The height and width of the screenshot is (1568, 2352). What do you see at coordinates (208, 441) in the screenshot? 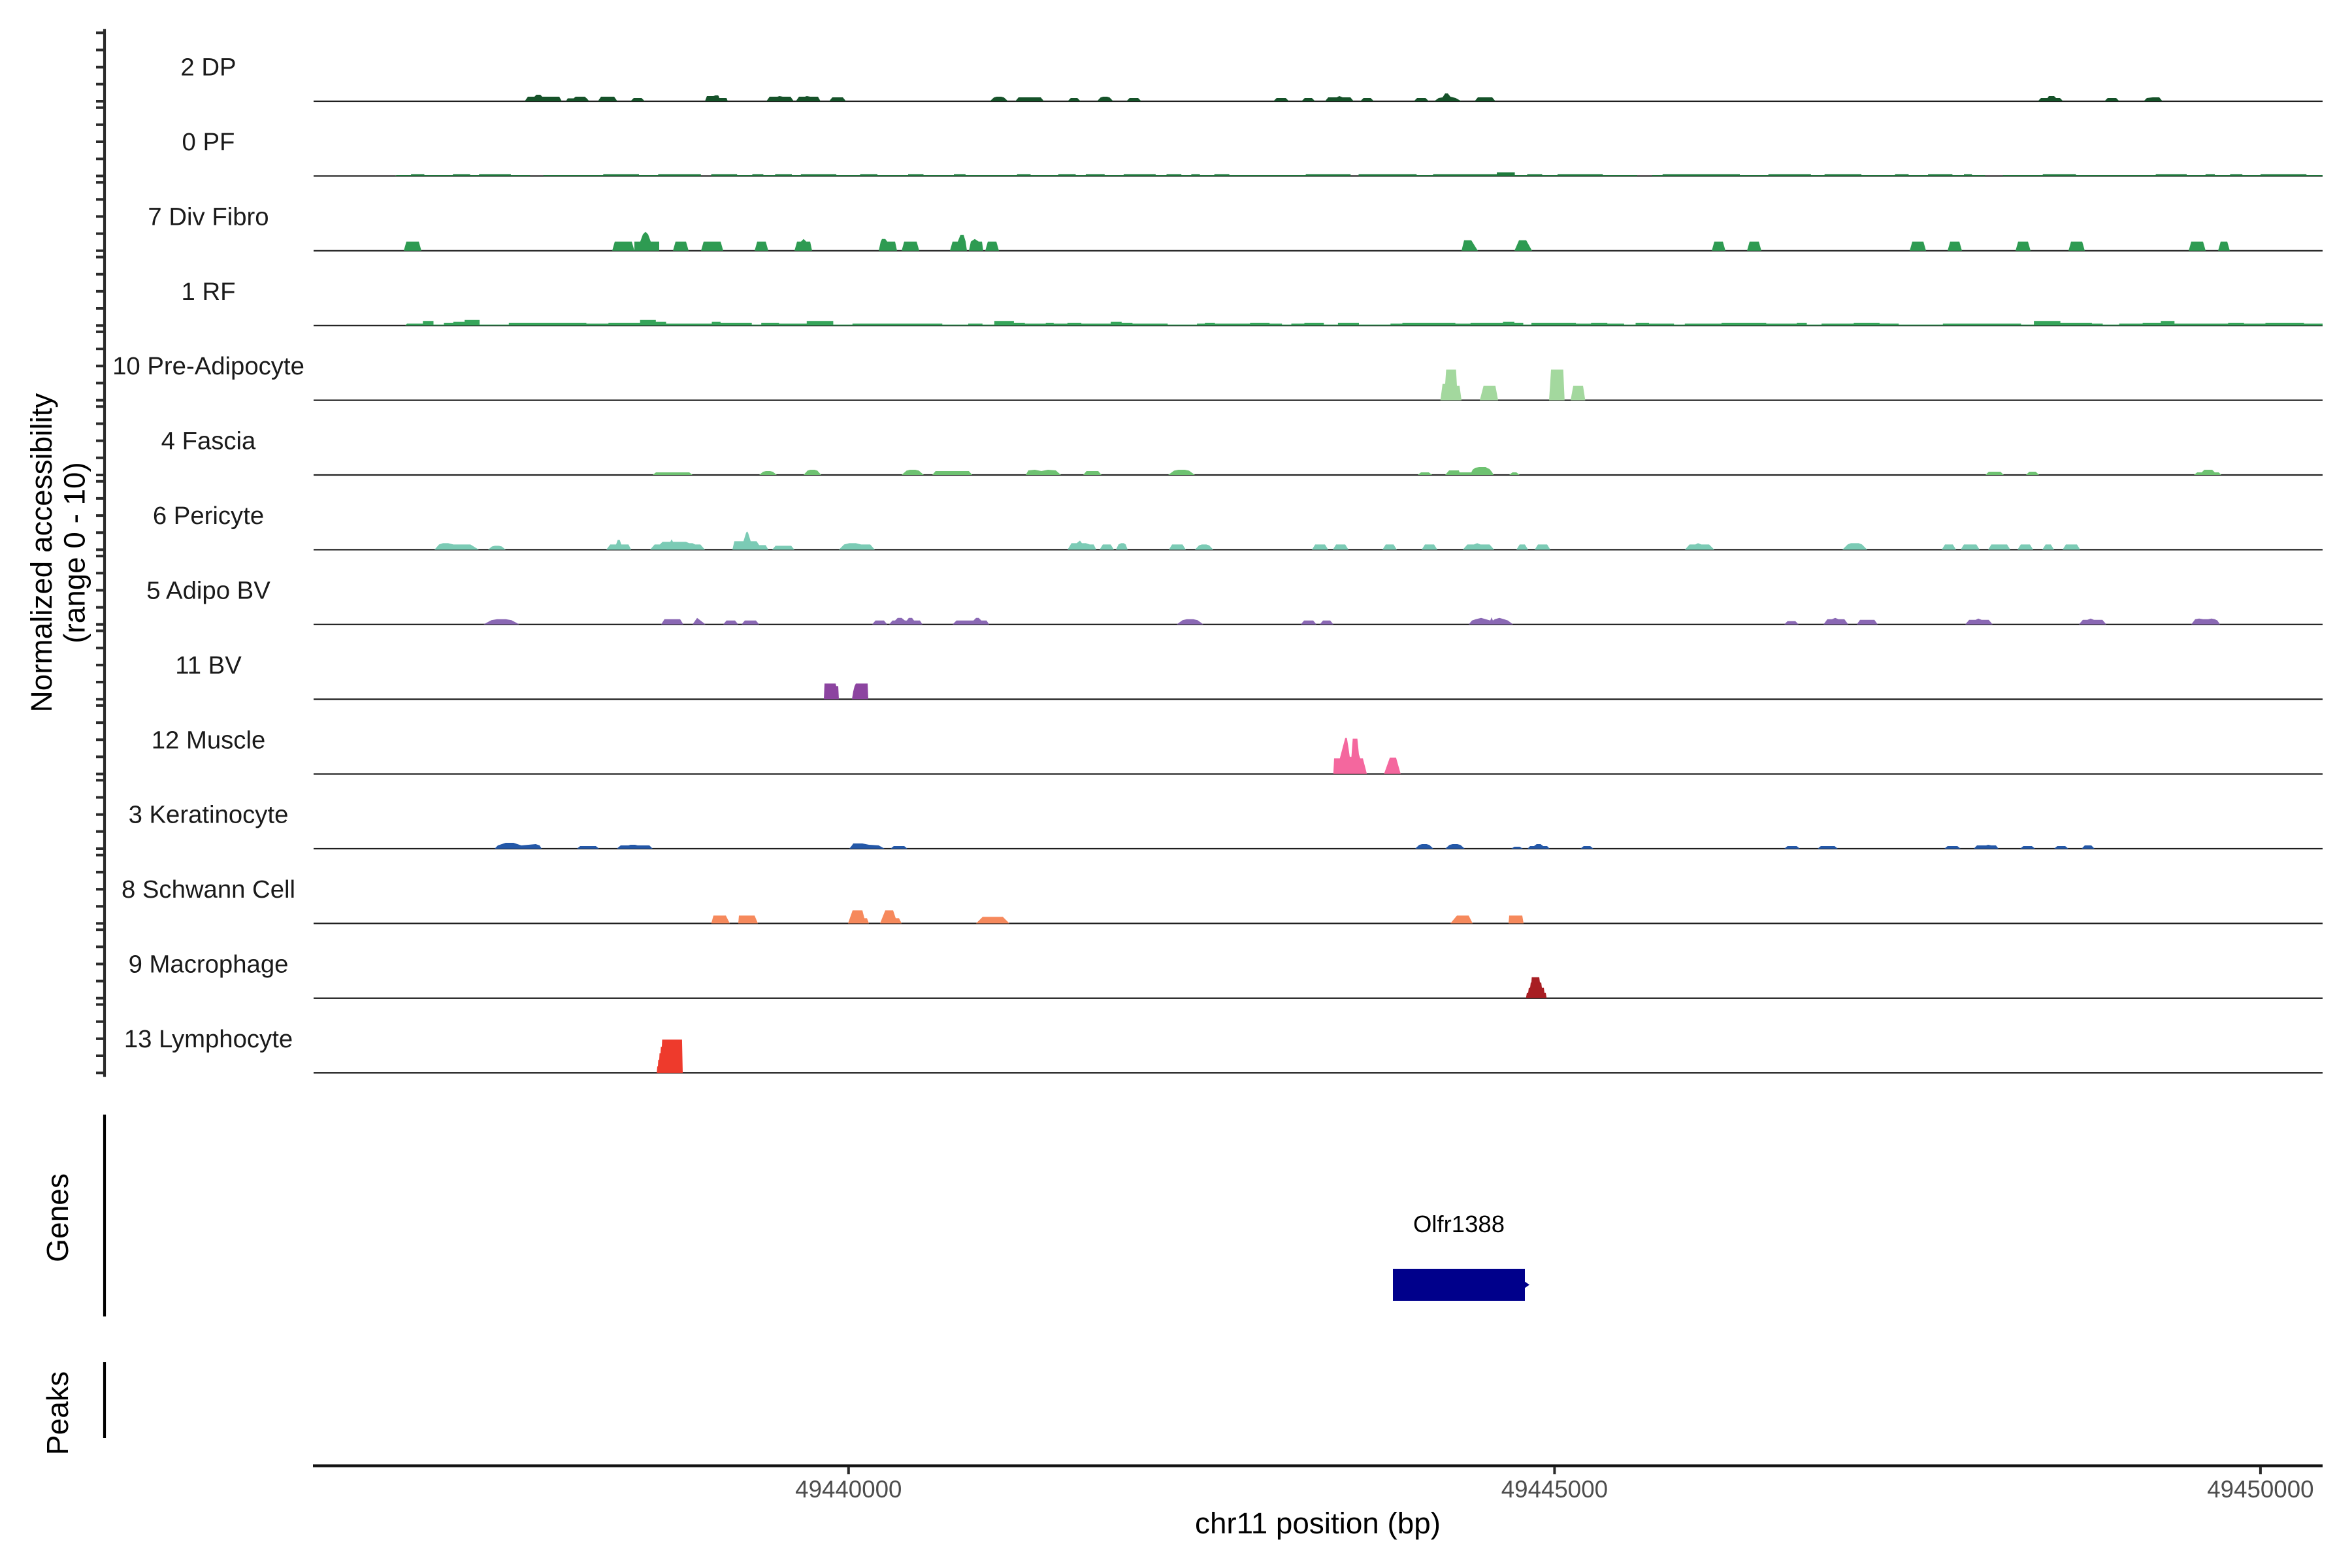
I see `svg-text: 4 Fascia` at bounding box center [208, 441].